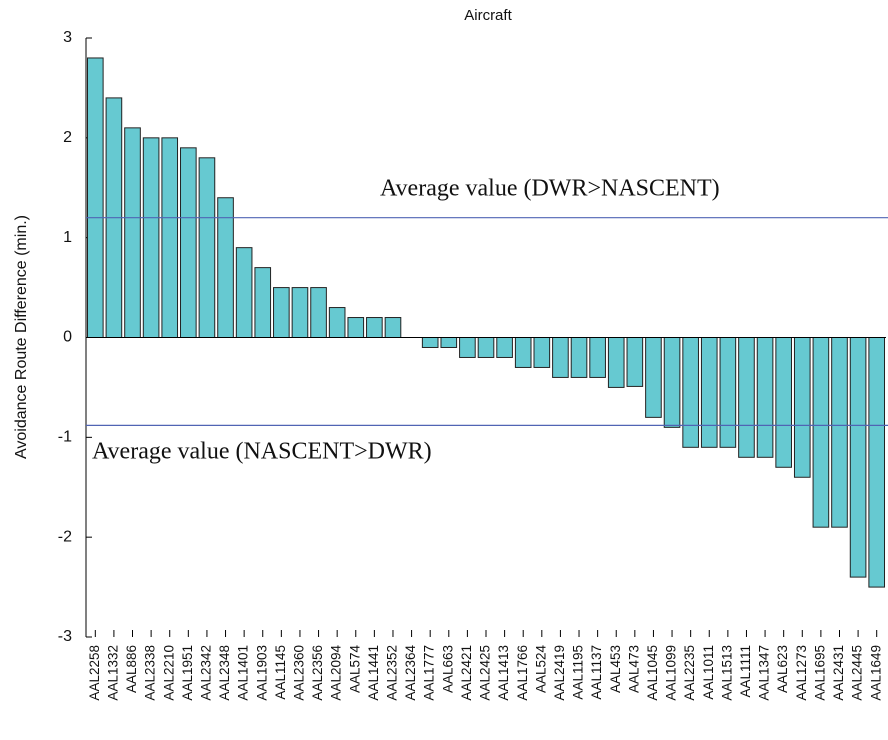  Describe the element at coordinates (131, 669) in the screenshot. I see `x-tick-label: AAL886` at that location.